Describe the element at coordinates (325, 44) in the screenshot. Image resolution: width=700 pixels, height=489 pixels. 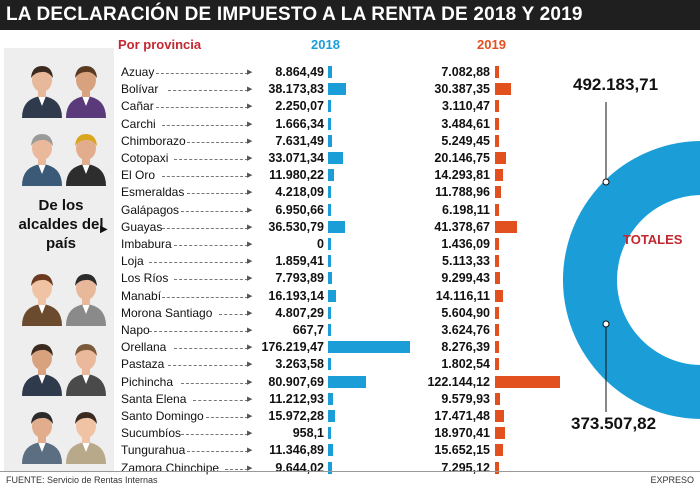
I see `year-2018-header: 2018` at that location.